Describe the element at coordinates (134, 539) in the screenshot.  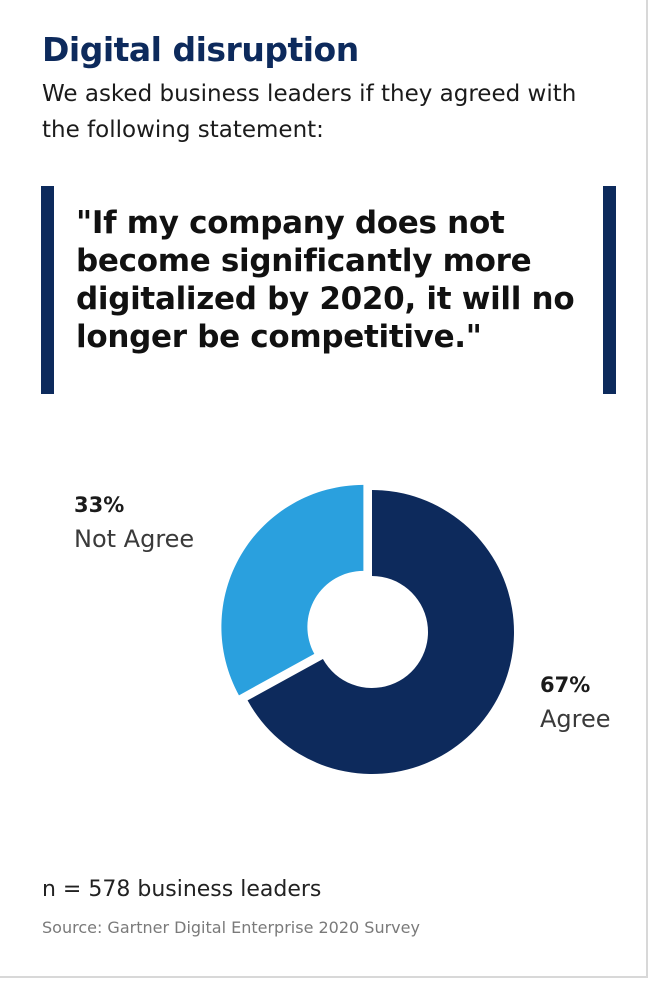
I see `not-agree-category-label: Not Agree` at that location.